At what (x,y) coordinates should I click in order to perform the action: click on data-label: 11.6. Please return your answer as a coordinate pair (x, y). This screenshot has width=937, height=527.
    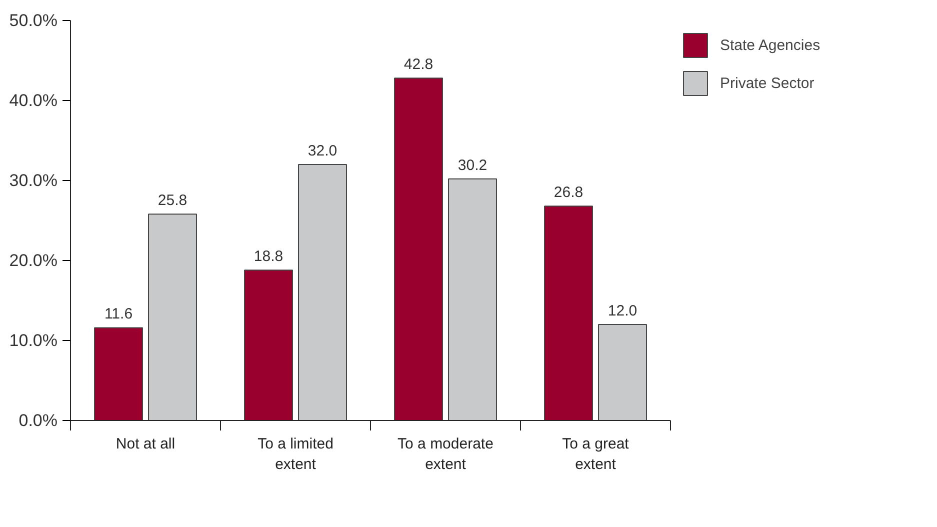
    Looking at the image, I should click on (118, 314).